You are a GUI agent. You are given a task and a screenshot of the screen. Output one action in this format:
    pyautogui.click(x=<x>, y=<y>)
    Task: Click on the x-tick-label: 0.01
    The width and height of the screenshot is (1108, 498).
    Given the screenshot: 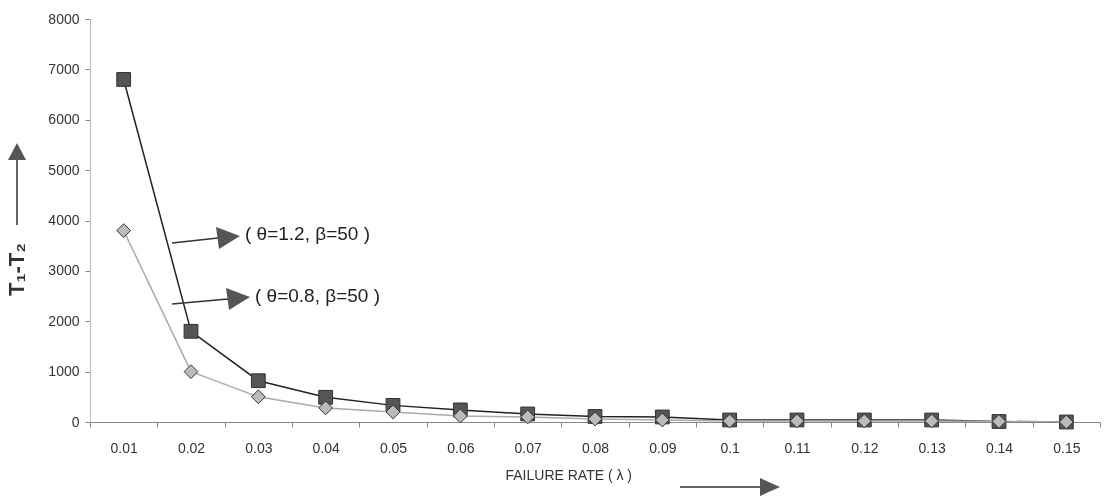 What is the action you would take?
    pyautogui.click(x=124, y=447)
    